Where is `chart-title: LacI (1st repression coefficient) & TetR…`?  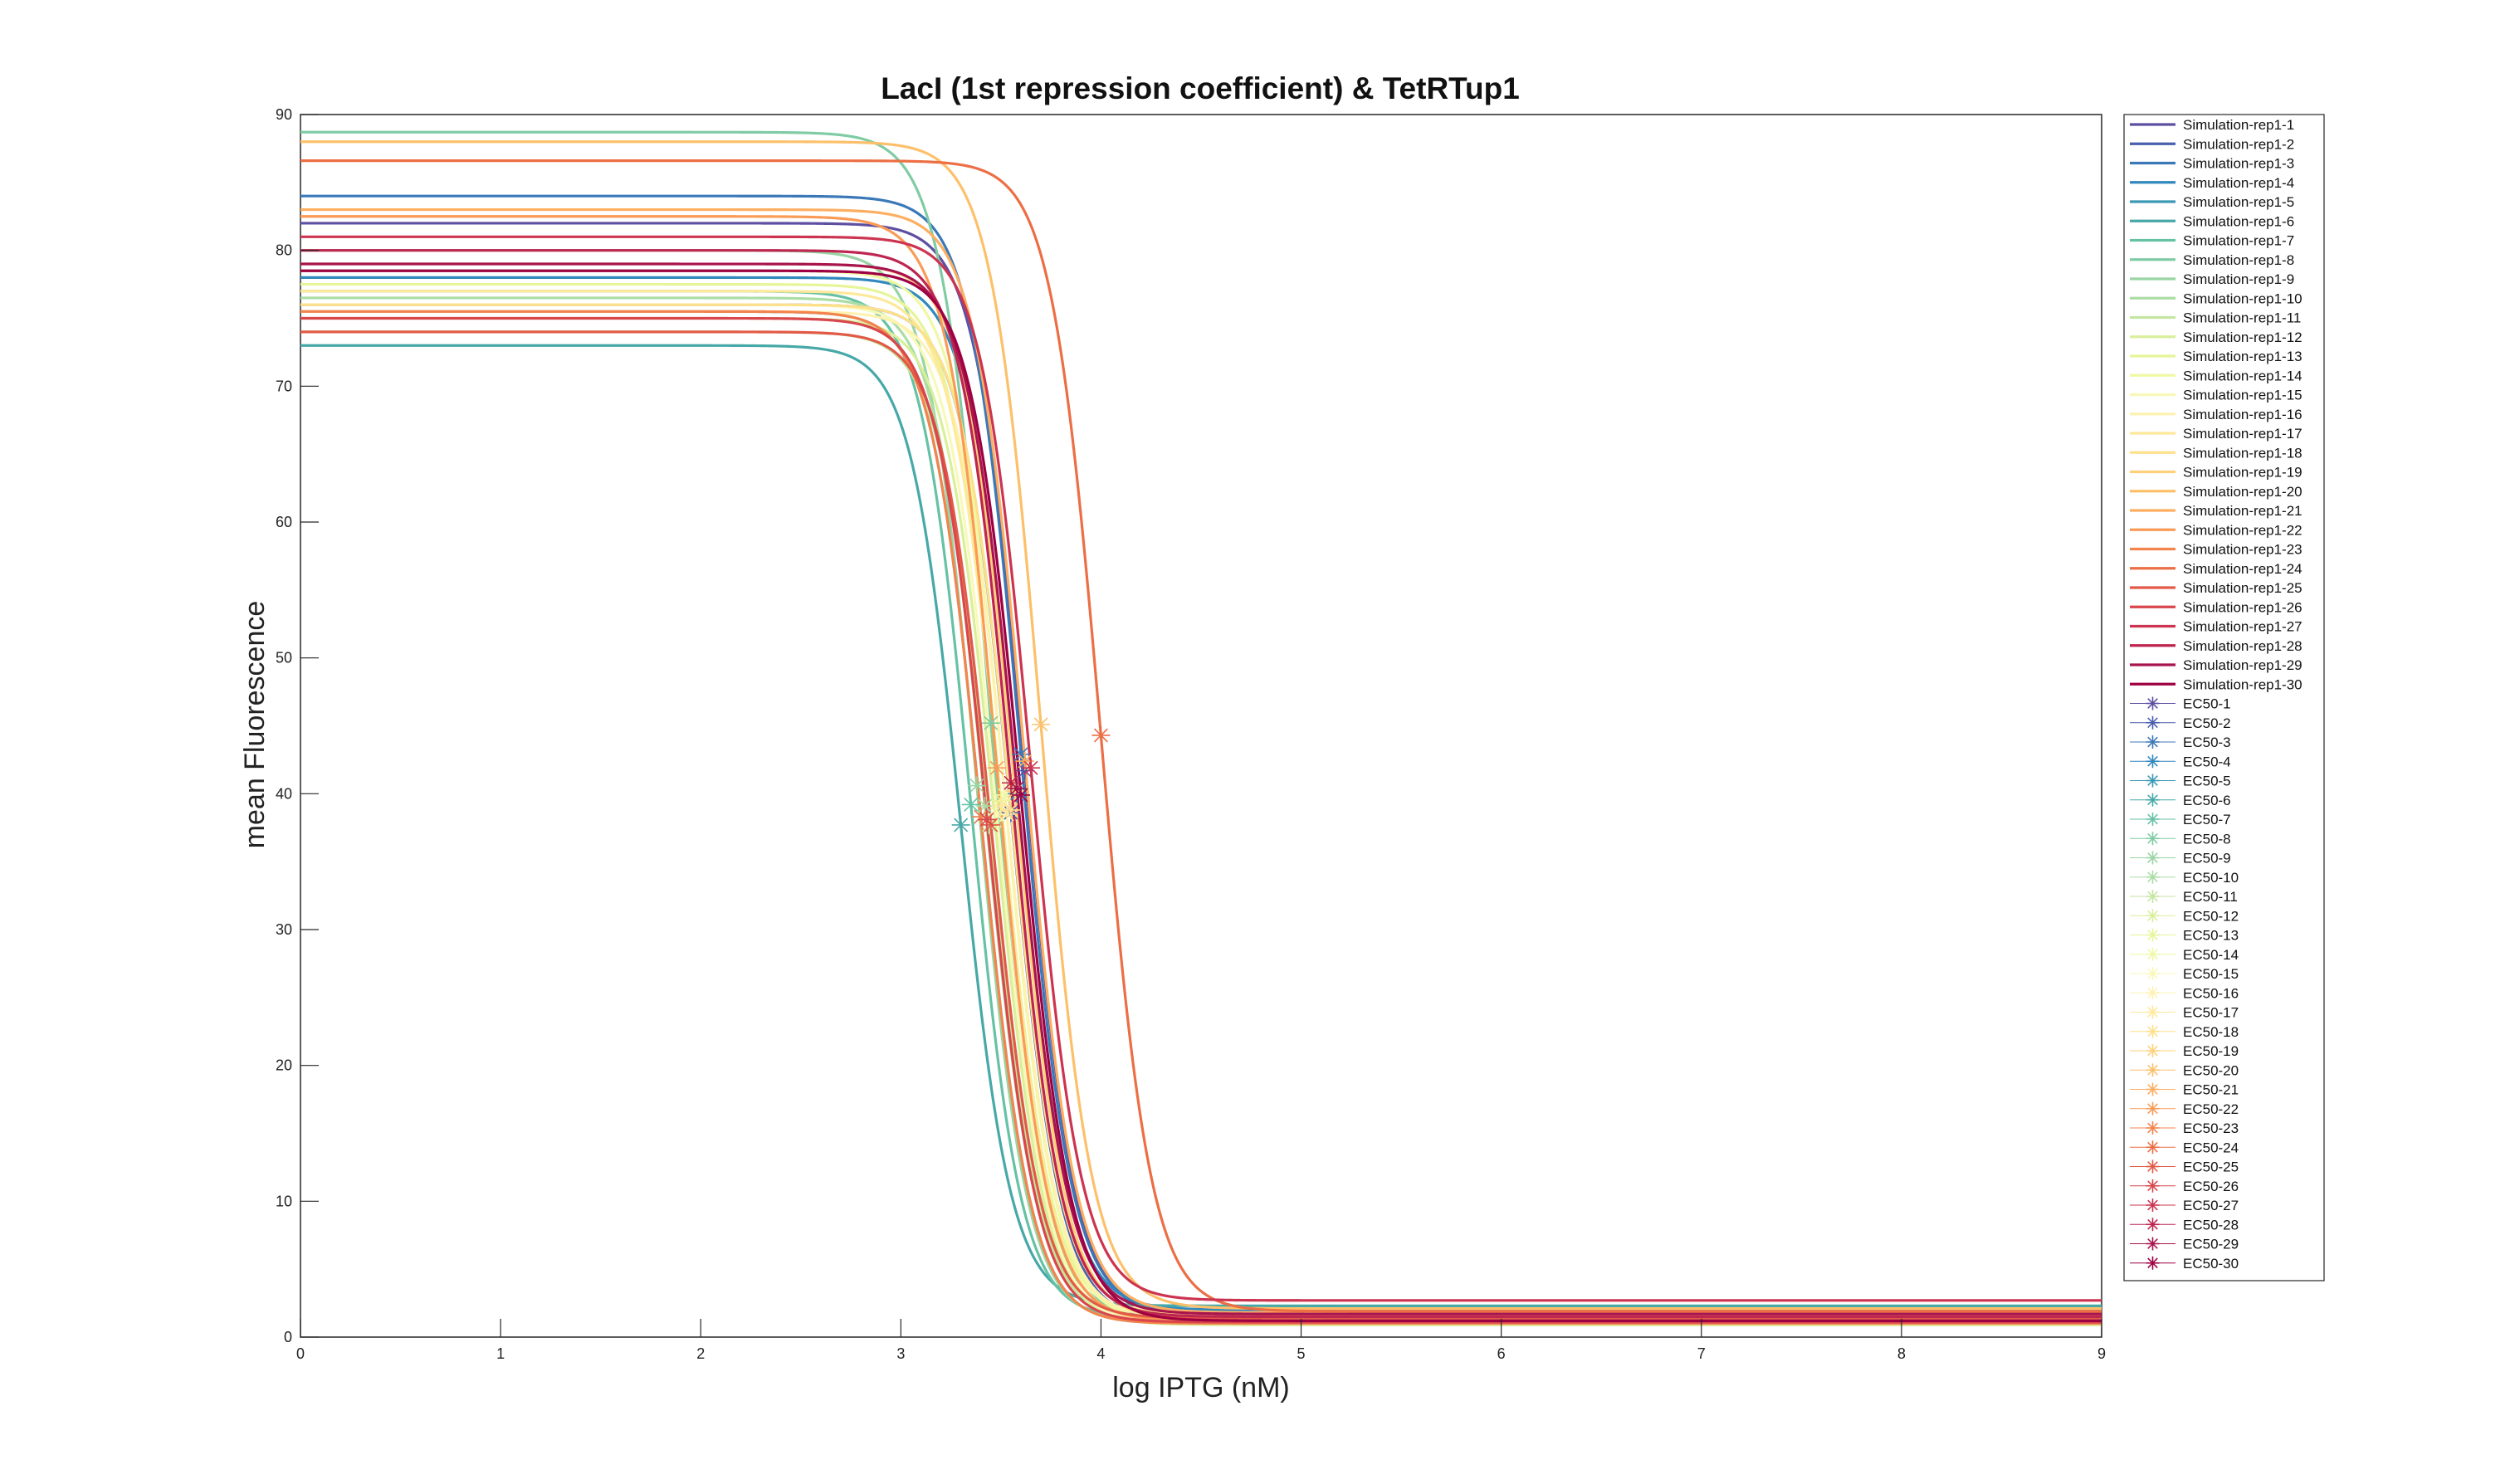 chart-title: LacI (1st repression coefficient) & TetR… is located at coordinates (1200, 88).